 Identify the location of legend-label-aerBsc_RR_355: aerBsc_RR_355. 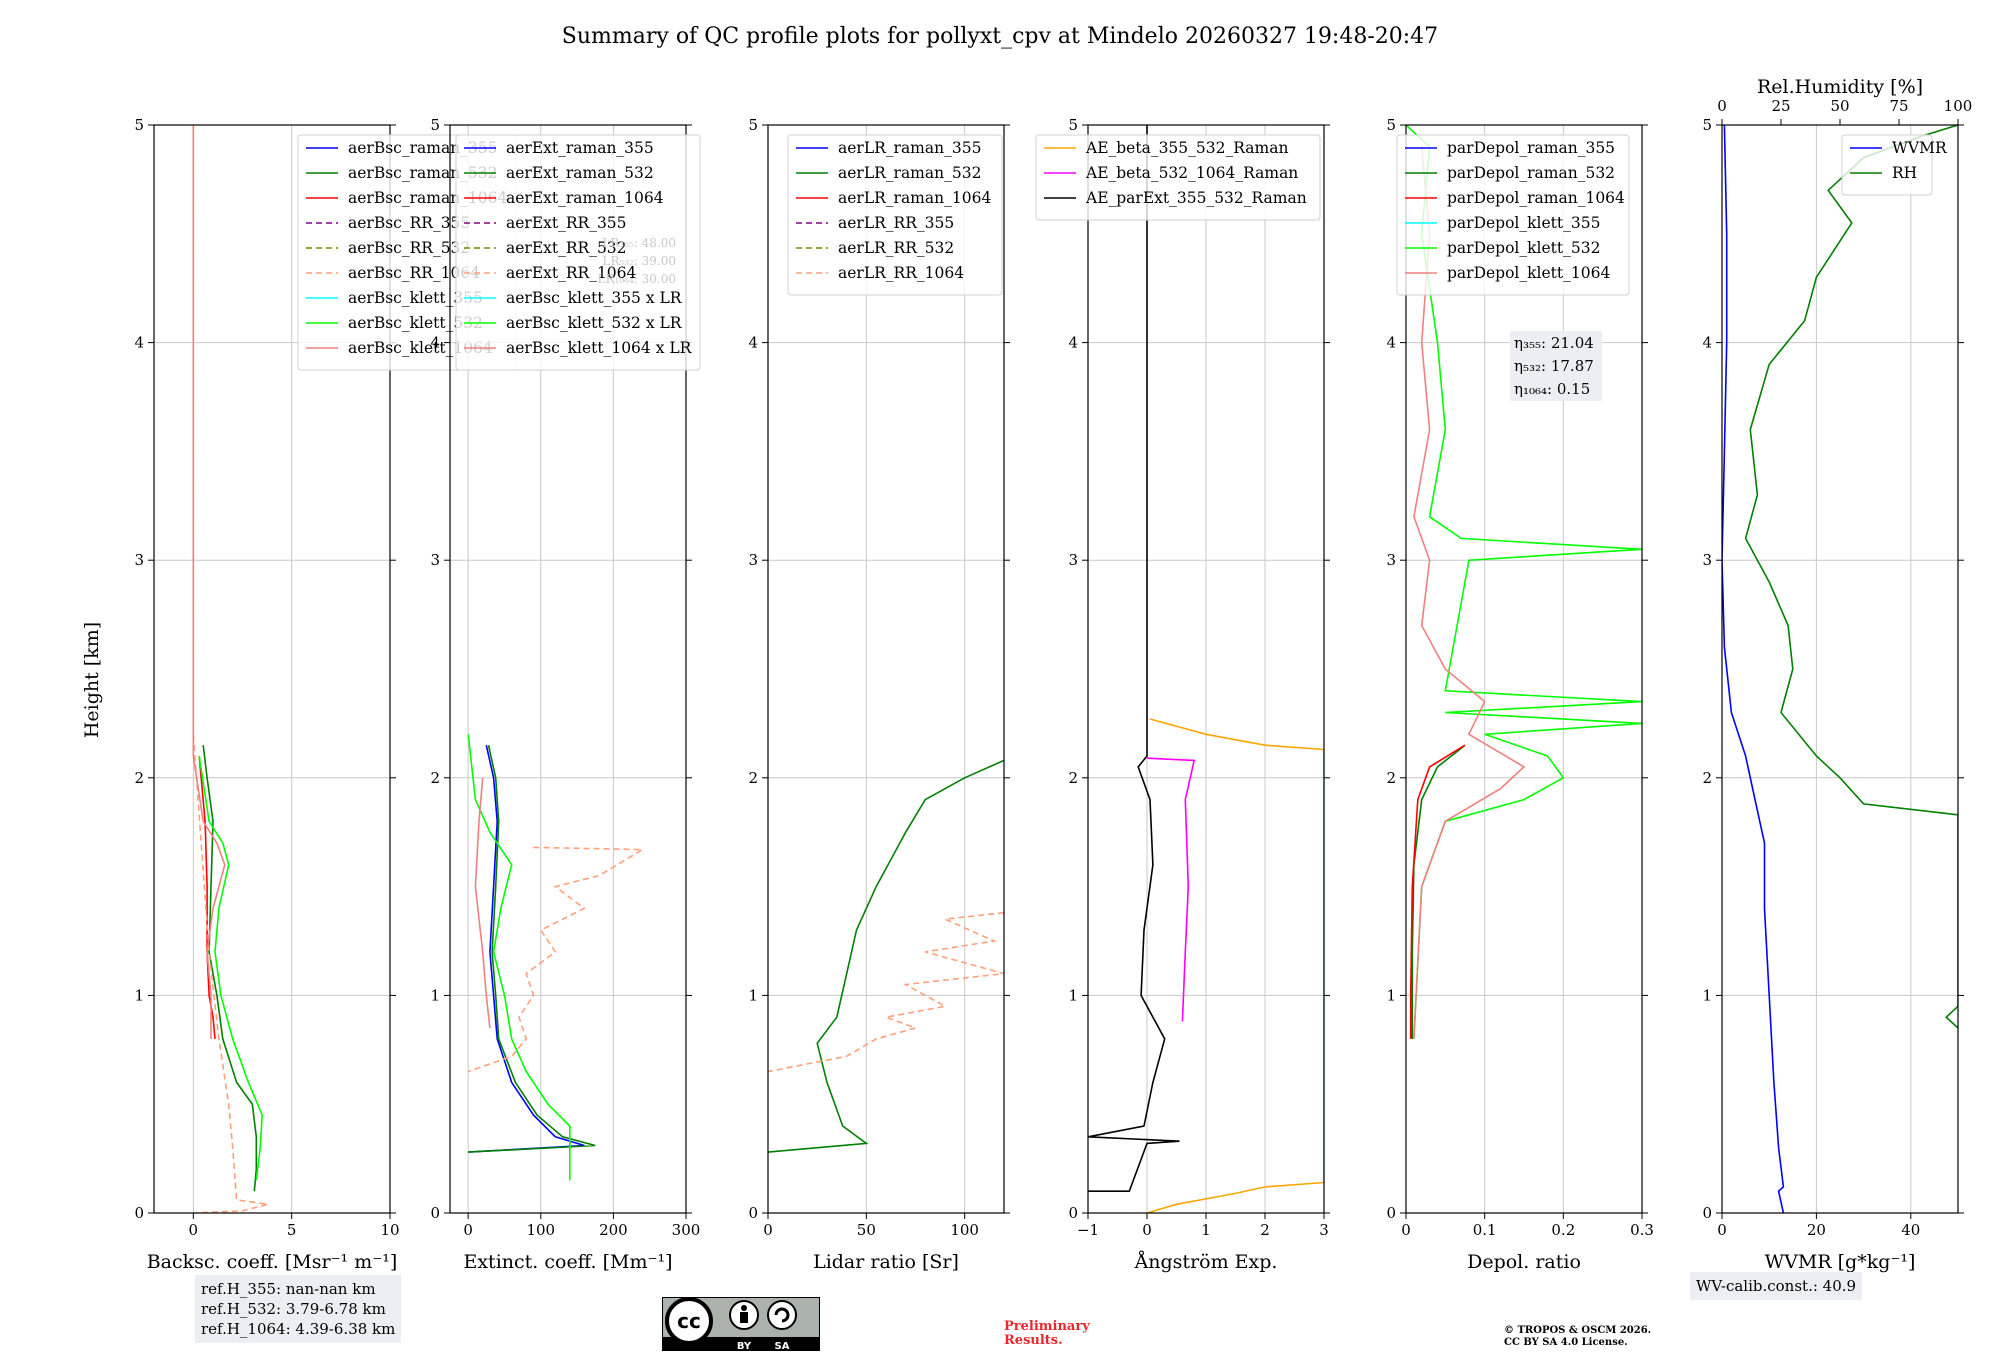
(409, 223).